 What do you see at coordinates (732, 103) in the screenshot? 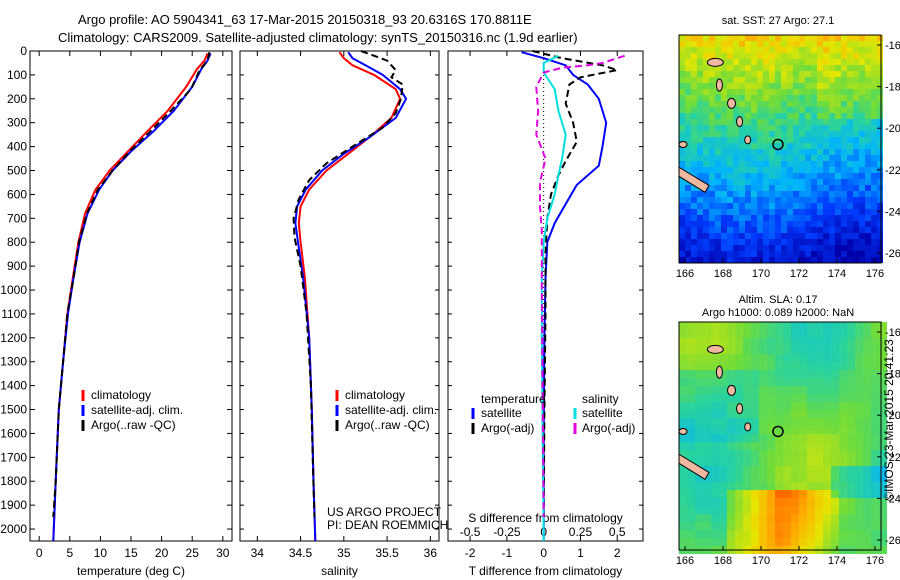
I see `island-shape` at bounding box center [732, 103].